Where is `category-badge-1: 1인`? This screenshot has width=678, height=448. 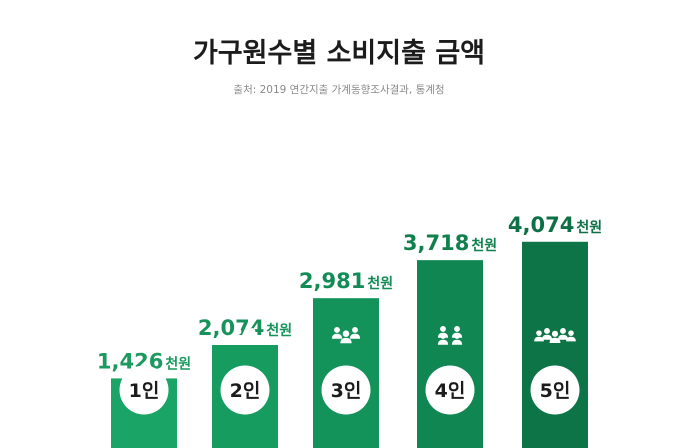 category-badge-1: 1인 is located at coordinates (144, 390).